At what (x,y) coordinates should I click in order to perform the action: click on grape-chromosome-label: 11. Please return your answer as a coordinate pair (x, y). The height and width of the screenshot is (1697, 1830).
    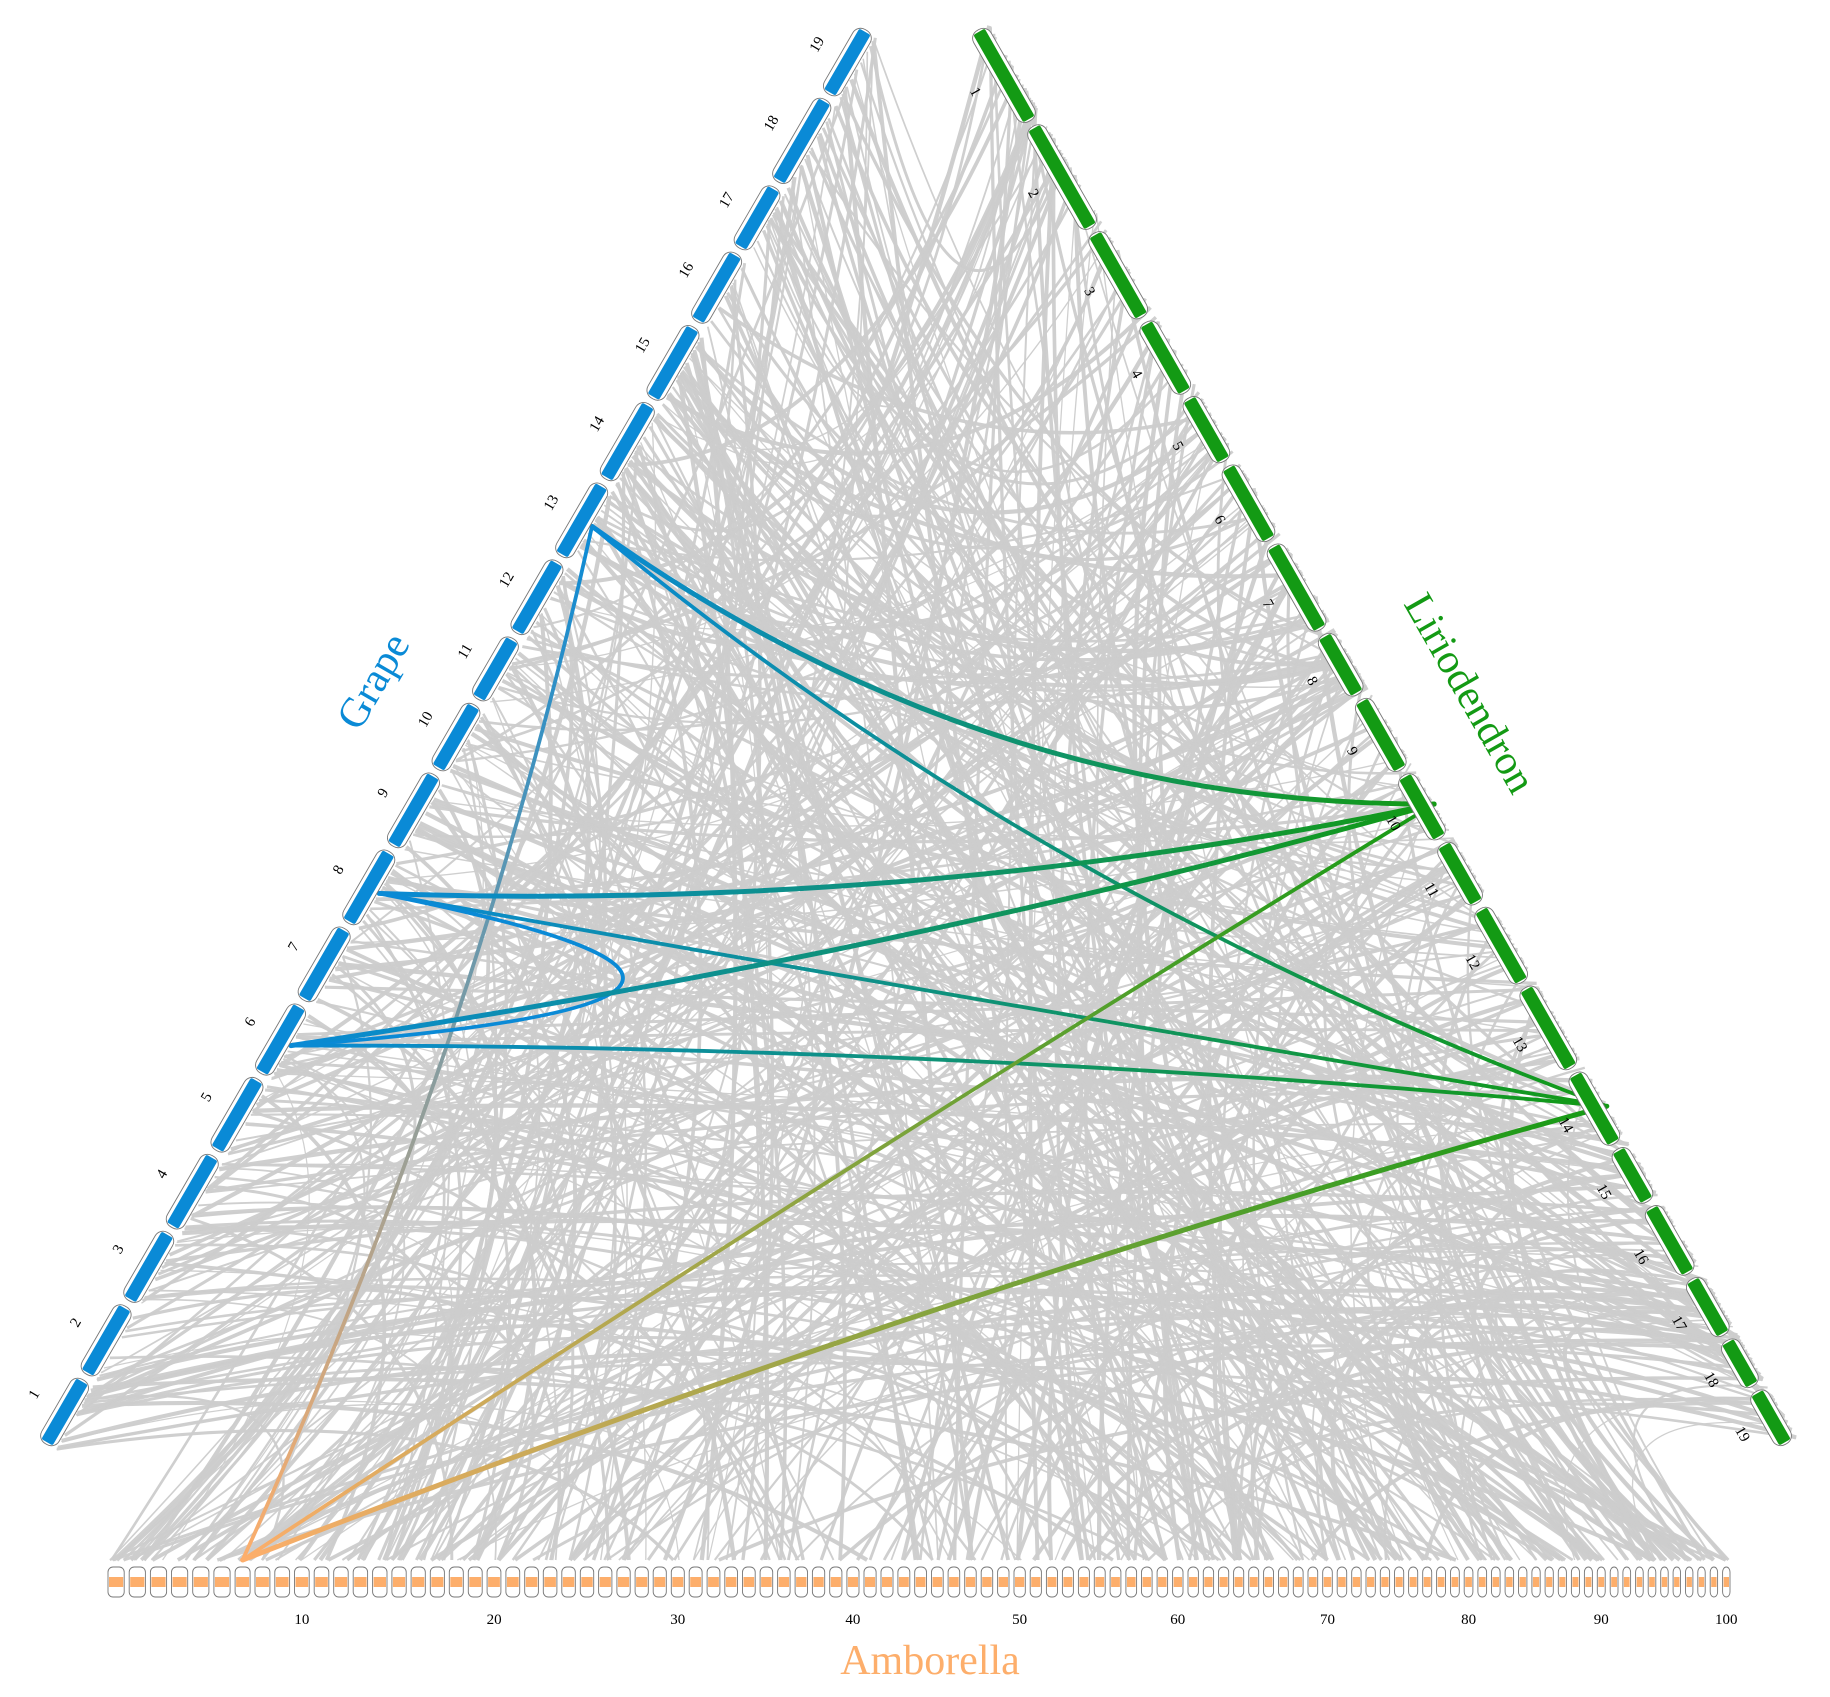
    Looking at the image, I should click on (465, 651).